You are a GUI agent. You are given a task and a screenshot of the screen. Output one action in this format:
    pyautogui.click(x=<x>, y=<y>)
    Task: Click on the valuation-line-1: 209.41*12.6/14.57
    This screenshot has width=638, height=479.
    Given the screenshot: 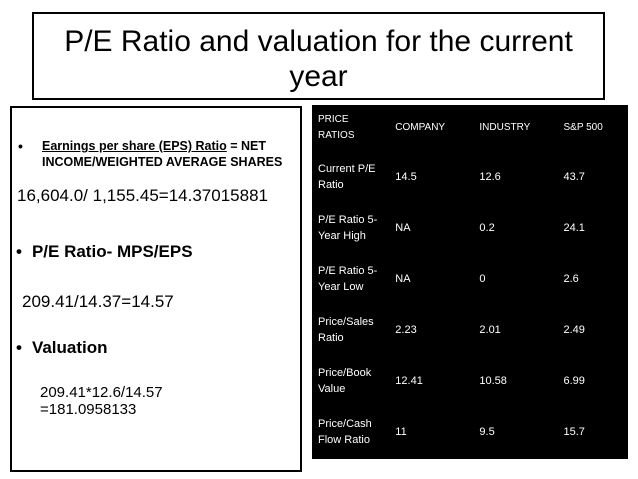 What is the action you would take?
    pyautogui.click(x=101, y=392)
    